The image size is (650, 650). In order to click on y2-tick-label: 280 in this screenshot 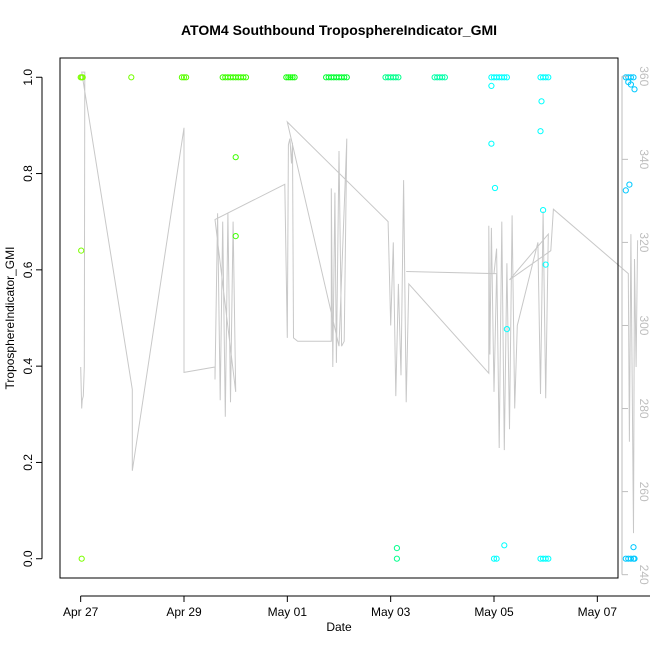, I will do `click(643, 409)`.